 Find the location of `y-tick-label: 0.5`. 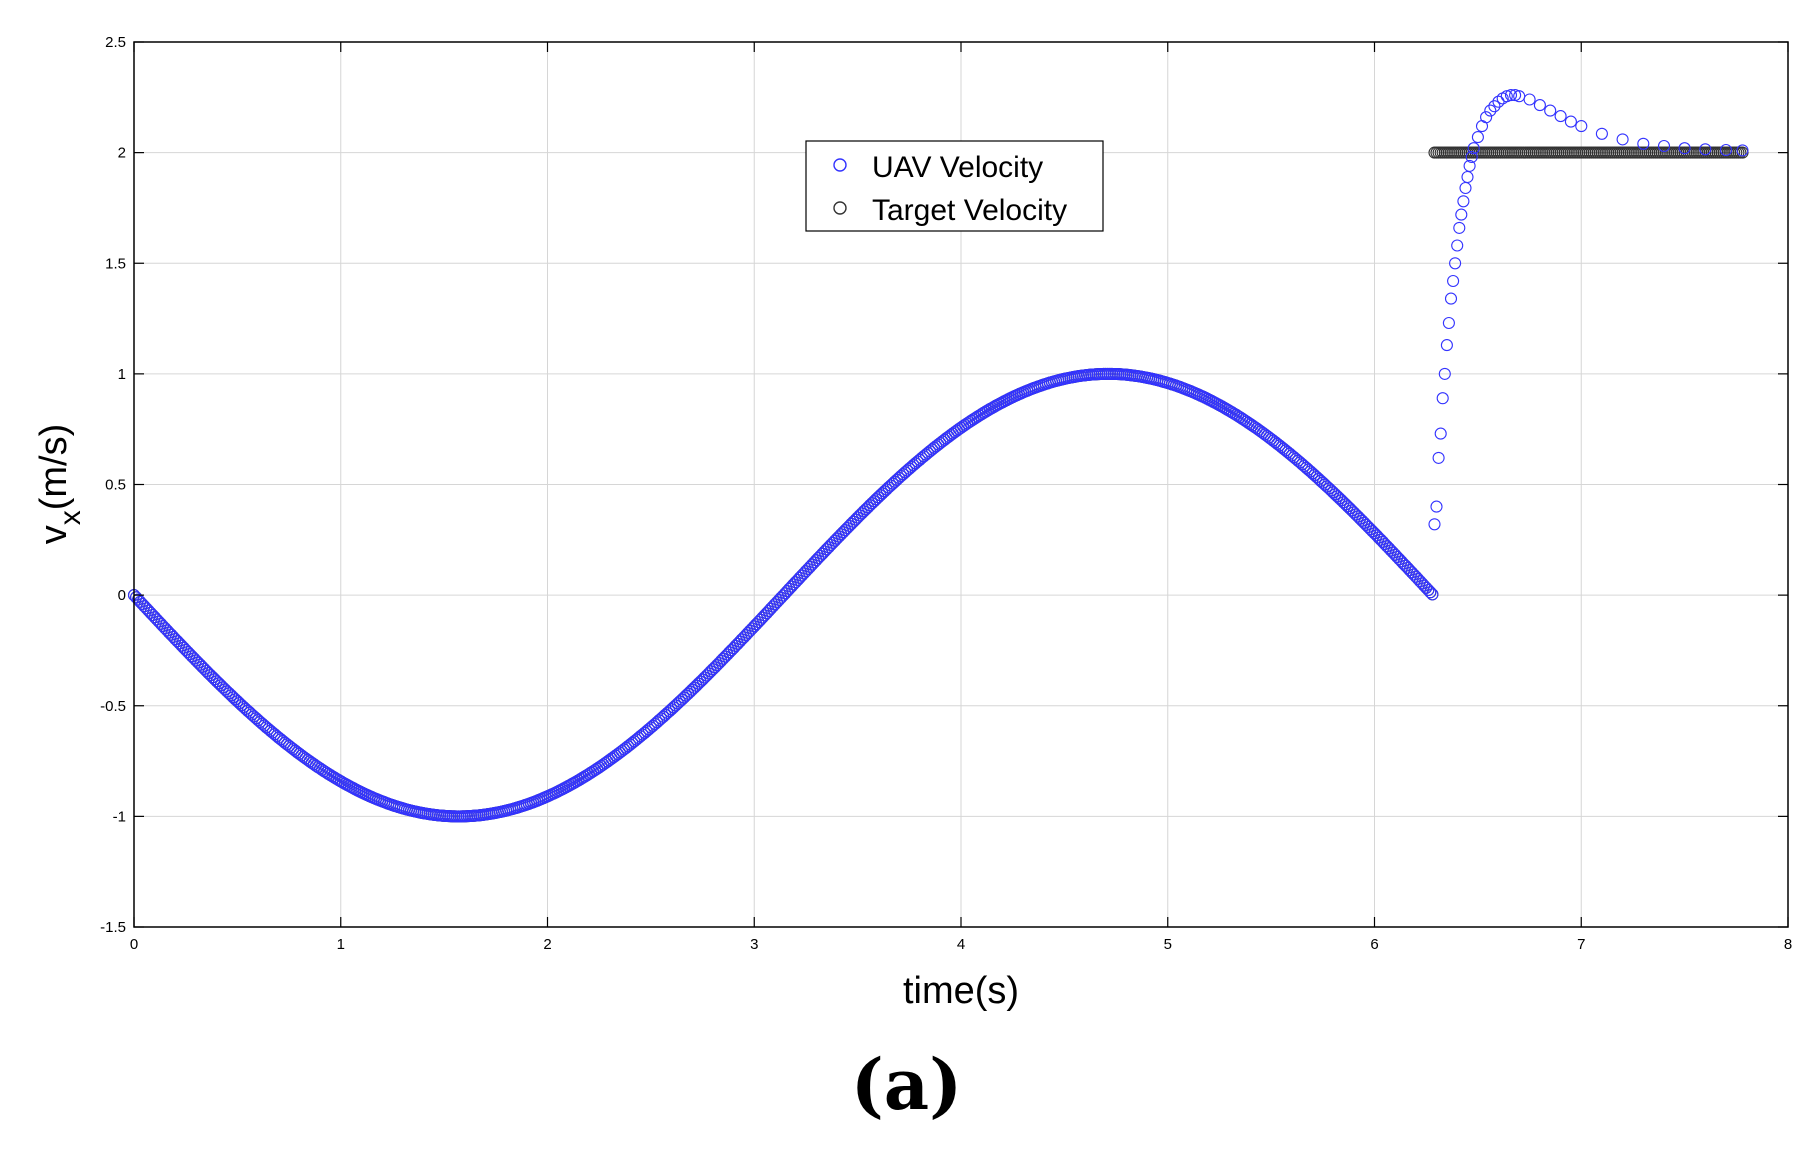

y-tick-label: 0.5 is located at coordinates (115, 485).